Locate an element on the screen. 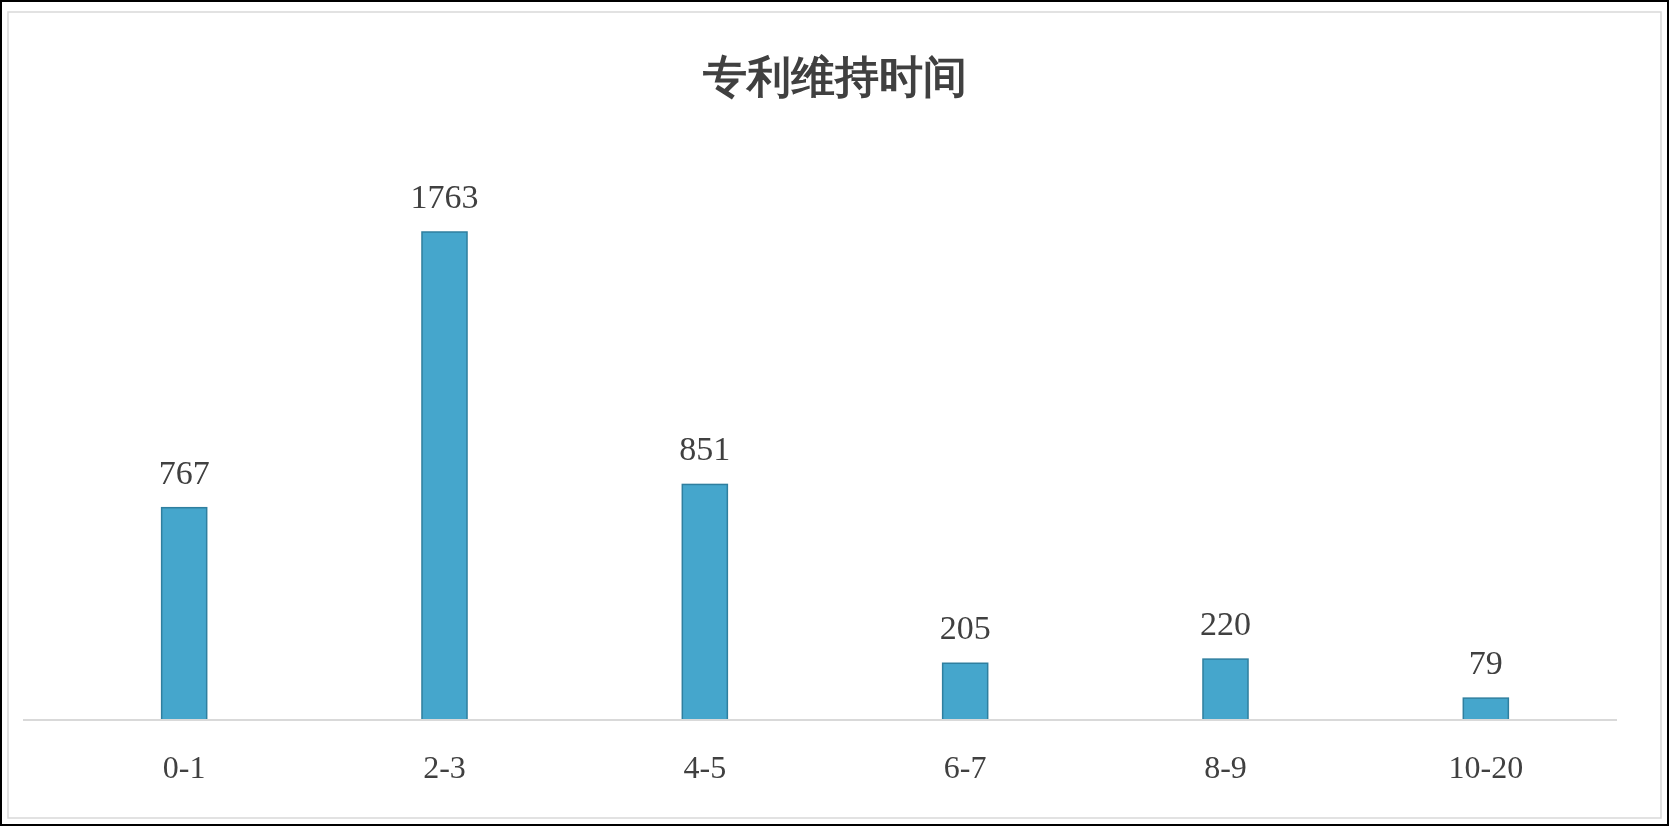  data-label: 79 is located at coordinates (1485, 663).